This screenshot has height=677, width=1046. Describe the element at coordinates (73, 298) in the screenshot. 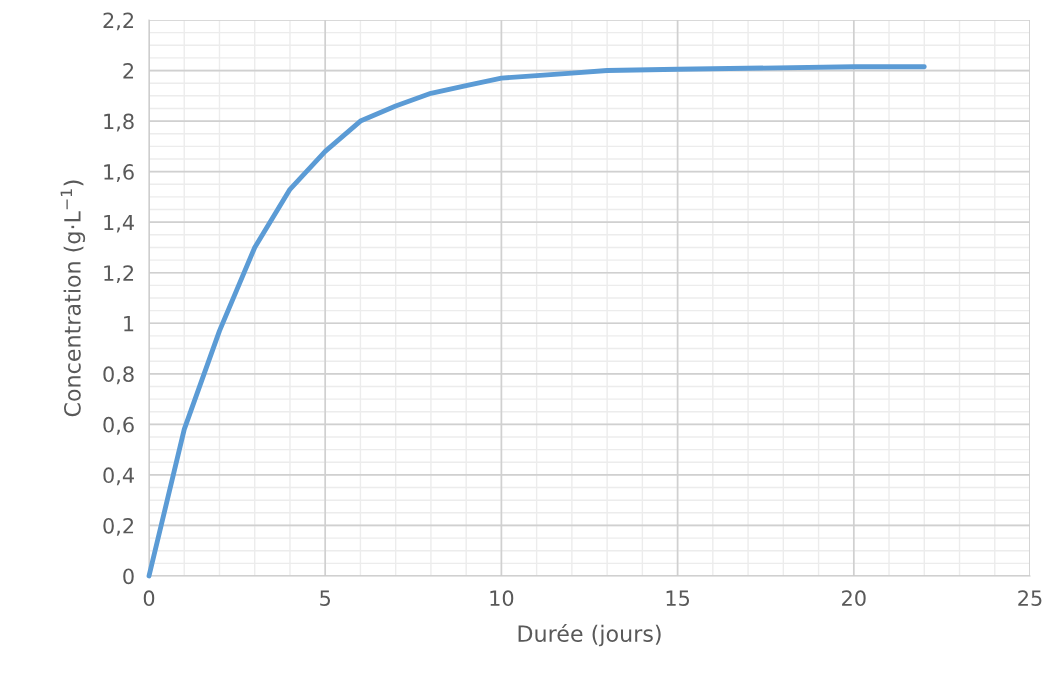

I see `y-axis-title: Concentration (g·L$^{−1}$)` at that location.